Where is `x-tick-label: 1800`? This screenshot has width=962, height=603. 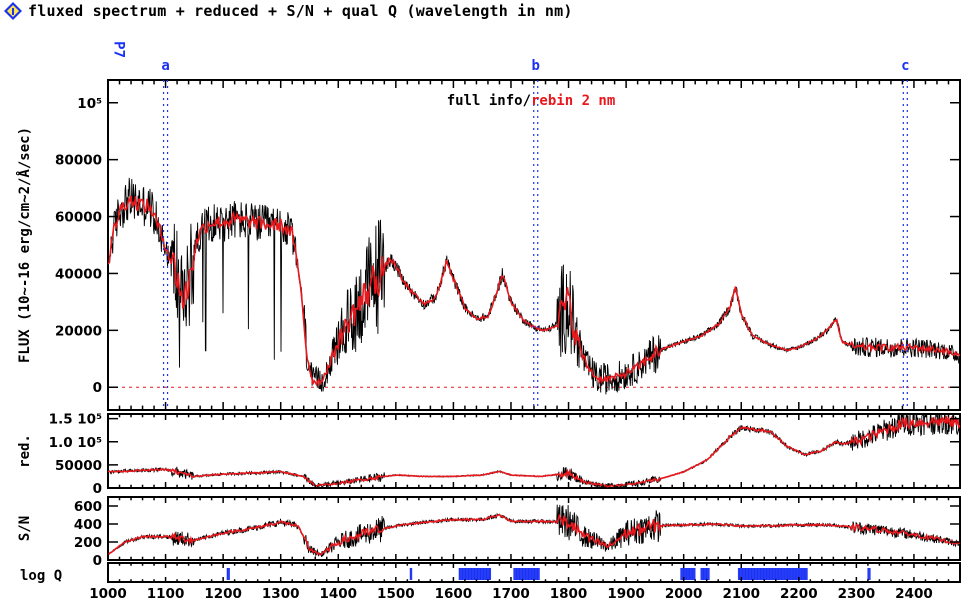
x-tick-label: 1800 is located at coordinates (569, 594).